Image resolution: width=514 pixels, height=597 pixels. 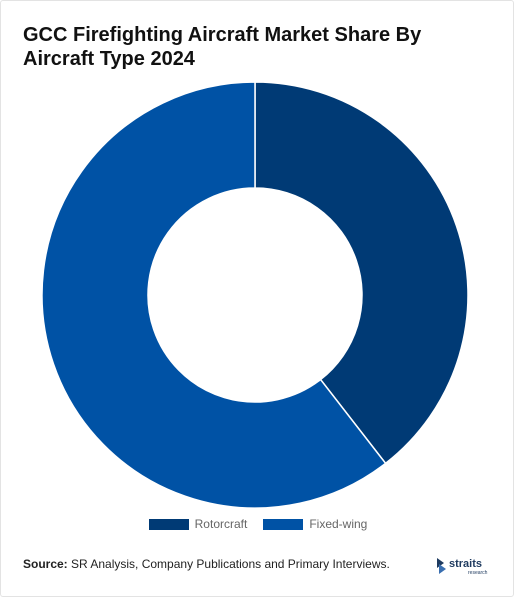 I want to click on legend-label-fixed-wing: Fixed-wing, so click(x=338, y=524).